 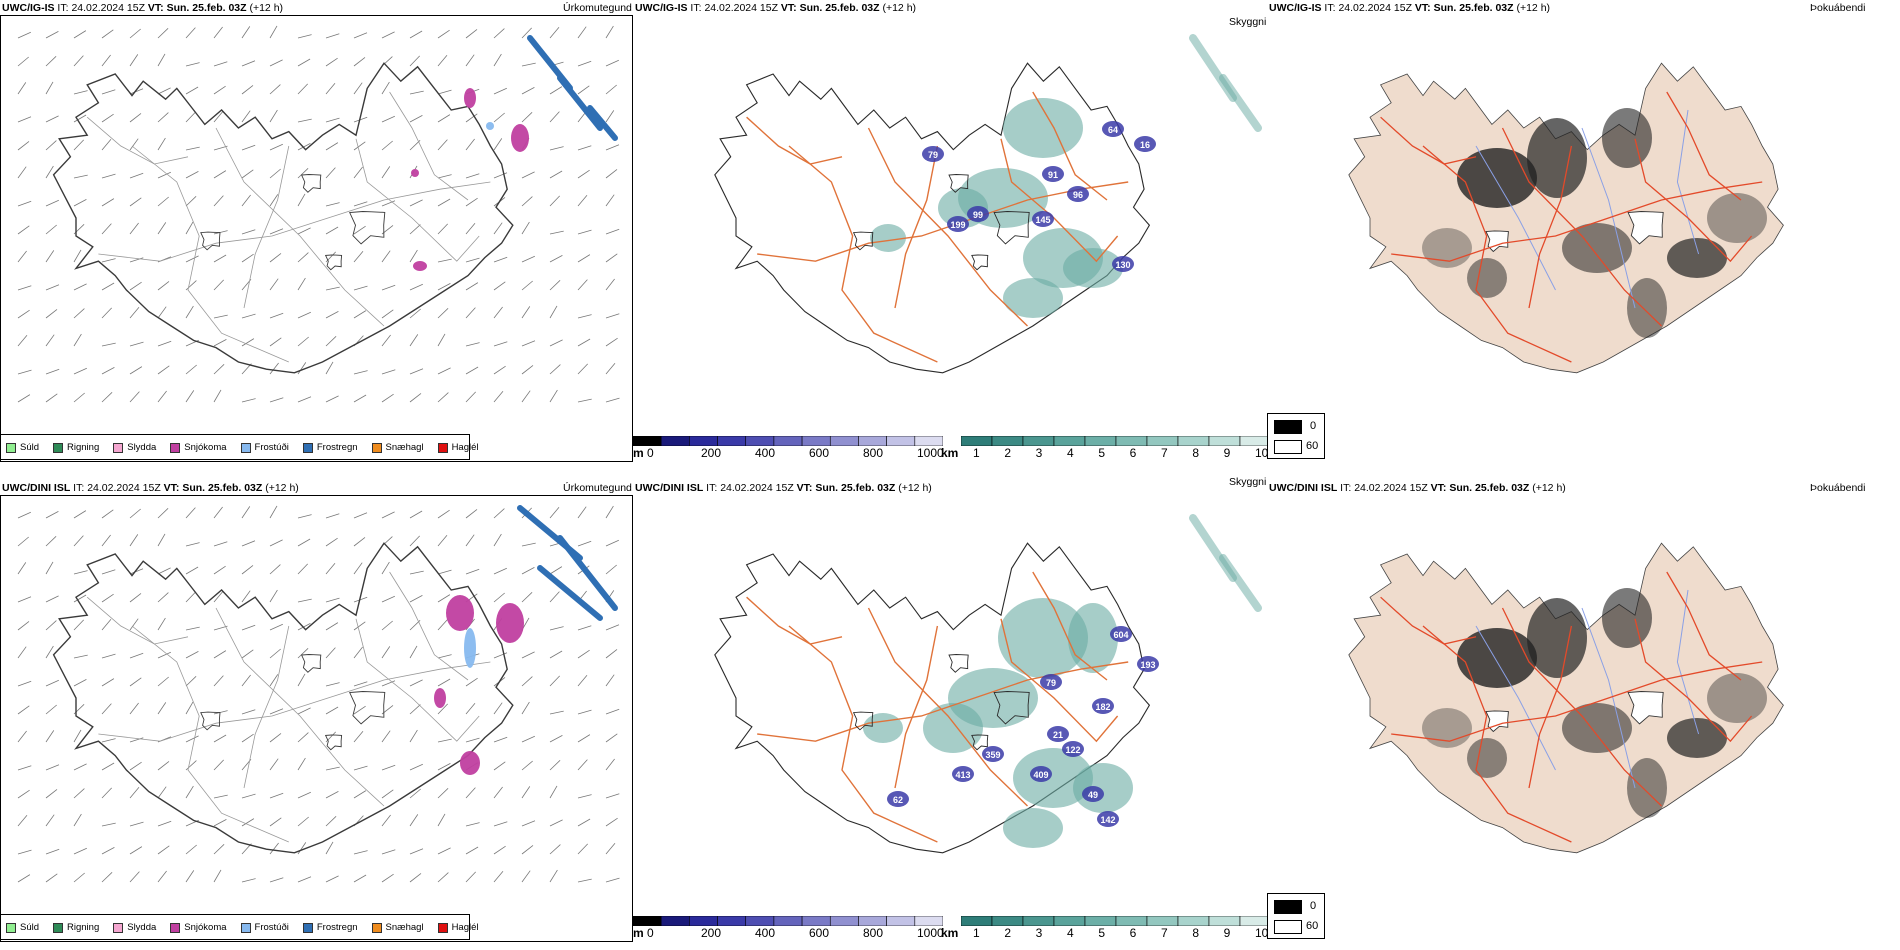 What do you see at coordinates (1102, 707) in the screenshot?
I see `ceiling-label: 182` at bounding box center [1102, 707].